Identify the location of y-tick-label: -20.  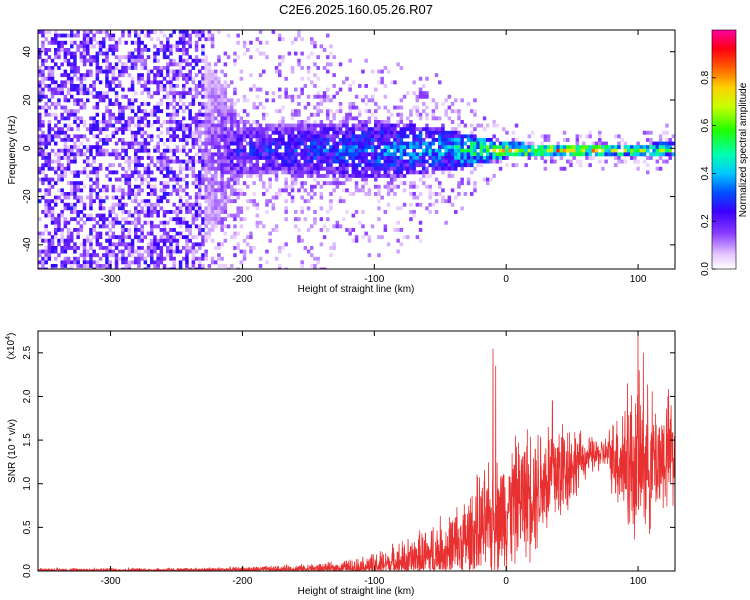
(27, 196).